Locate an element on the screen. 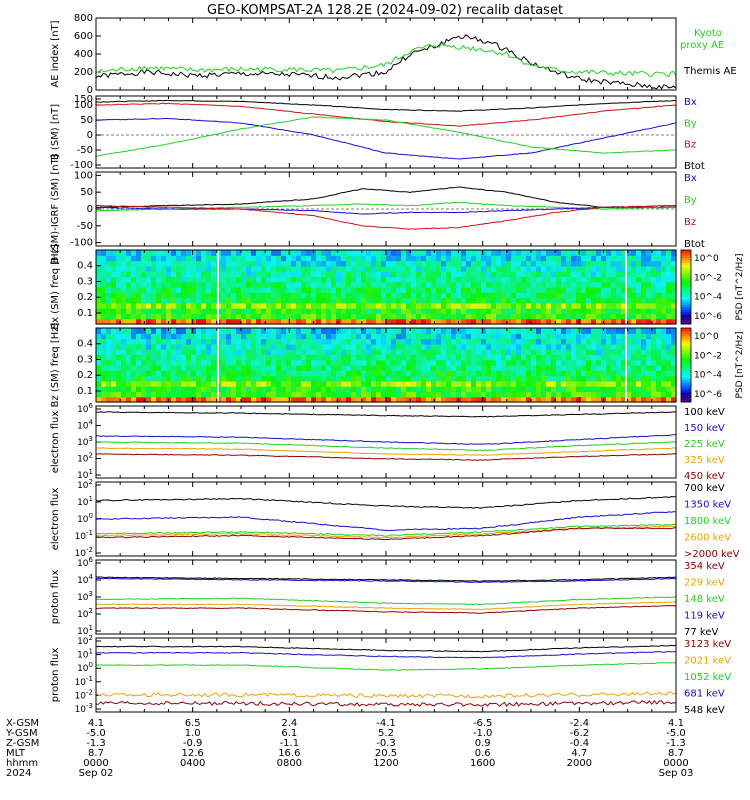 The image size is (750, 800). data-gap is located at coordinates (626, 365).